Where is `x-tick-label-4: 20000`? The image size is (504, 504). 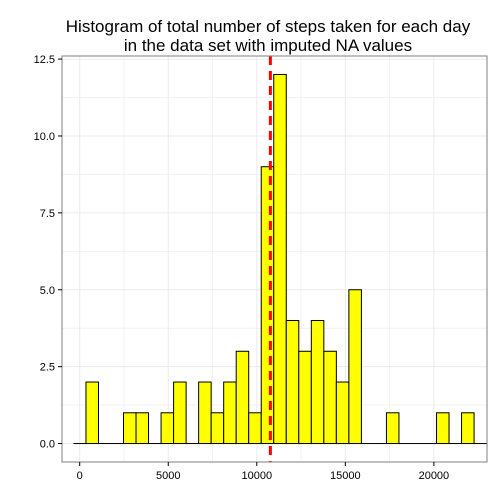
x-tick-label-4: 20000 is located at coordinates (434, 476).